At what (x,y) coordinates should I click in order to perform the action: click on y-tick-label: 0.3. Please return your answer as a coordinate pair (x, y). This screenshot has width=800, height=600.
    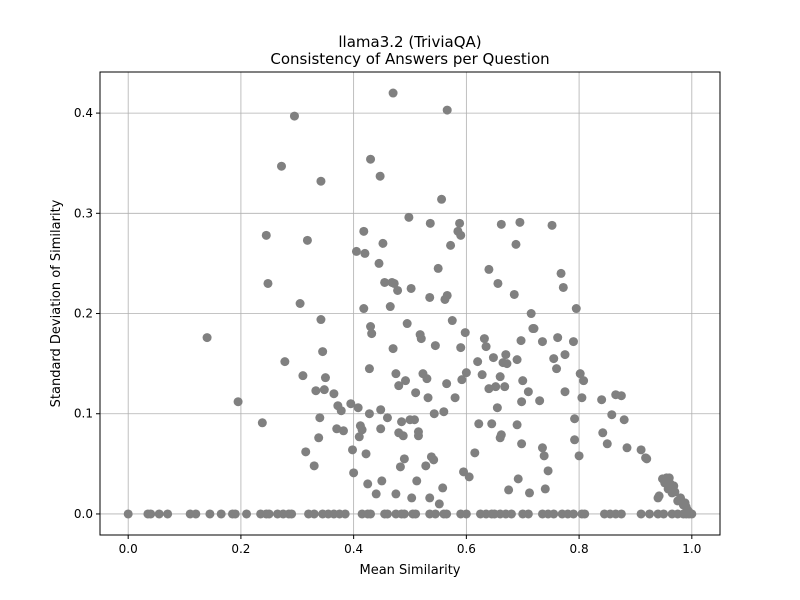
    Looking at the image, I should click on (83, 213).